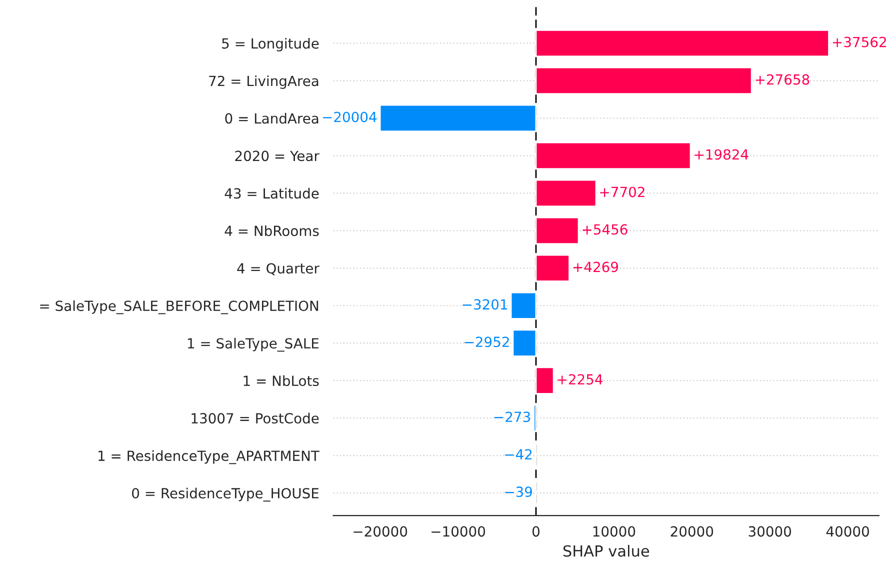 This screenshot has height=576, width=896. Describe the element at coordinates (485, 304) in the screenshot. I see `data-label: −3201` at that location.